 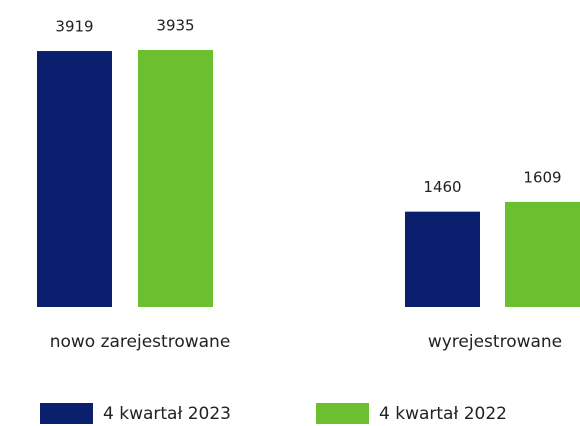 I want to click on category-label: wyrejestrowane, so click(x=495, y=342).